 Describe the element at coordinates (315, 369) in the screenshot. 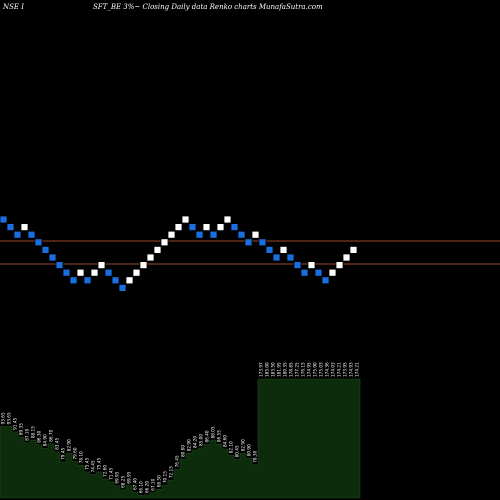

I see `volume-area-label: 175.90` at that location.